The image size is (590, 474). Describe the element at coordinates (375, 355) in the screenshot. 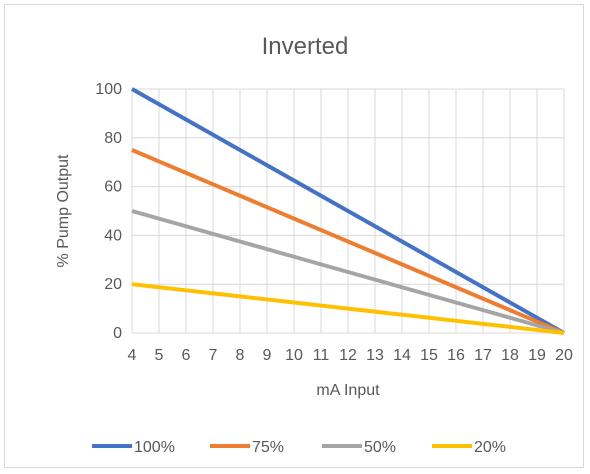

I see `x-tick-label: 13` at that location.